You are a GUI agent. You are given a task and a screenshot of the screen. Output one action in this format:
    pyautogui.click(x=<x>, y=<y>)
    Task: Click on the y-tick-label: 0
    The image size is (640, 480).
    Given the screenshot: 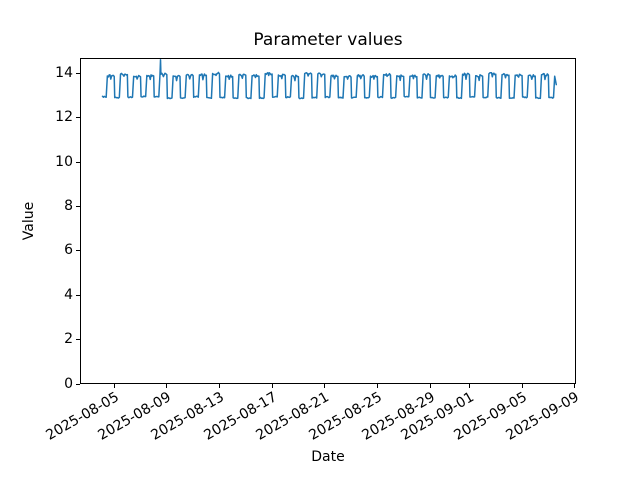 What is the action you would take?
    pyautogui.click(x=68, y=383)
    